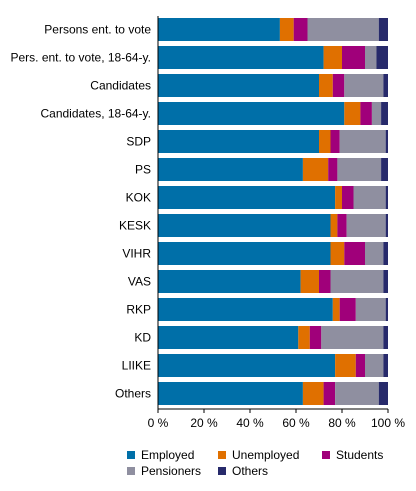 The image size is (416, 491). What do you see at coordinates (265, 455) in the screenshot?
I see `legend-label-unemployed: Unemployed` at bounding box center [265, 455].